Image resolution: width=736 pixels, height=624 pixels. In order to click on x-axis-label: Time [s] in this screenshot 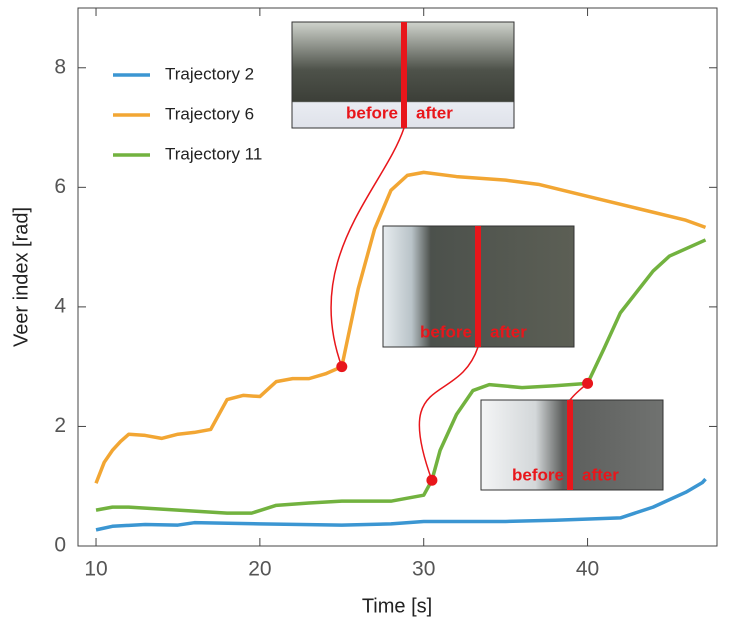, I will do `click(397, 606)`.